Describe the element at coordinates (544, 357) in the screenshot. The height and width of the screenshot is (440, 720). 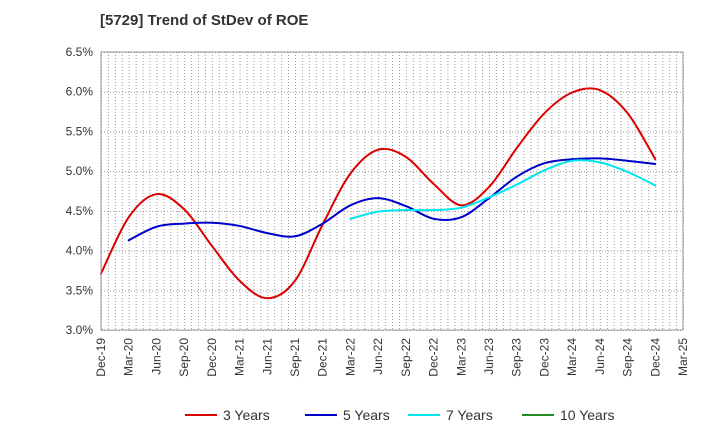
I see `x-tick-label: Dec-23` at that location.